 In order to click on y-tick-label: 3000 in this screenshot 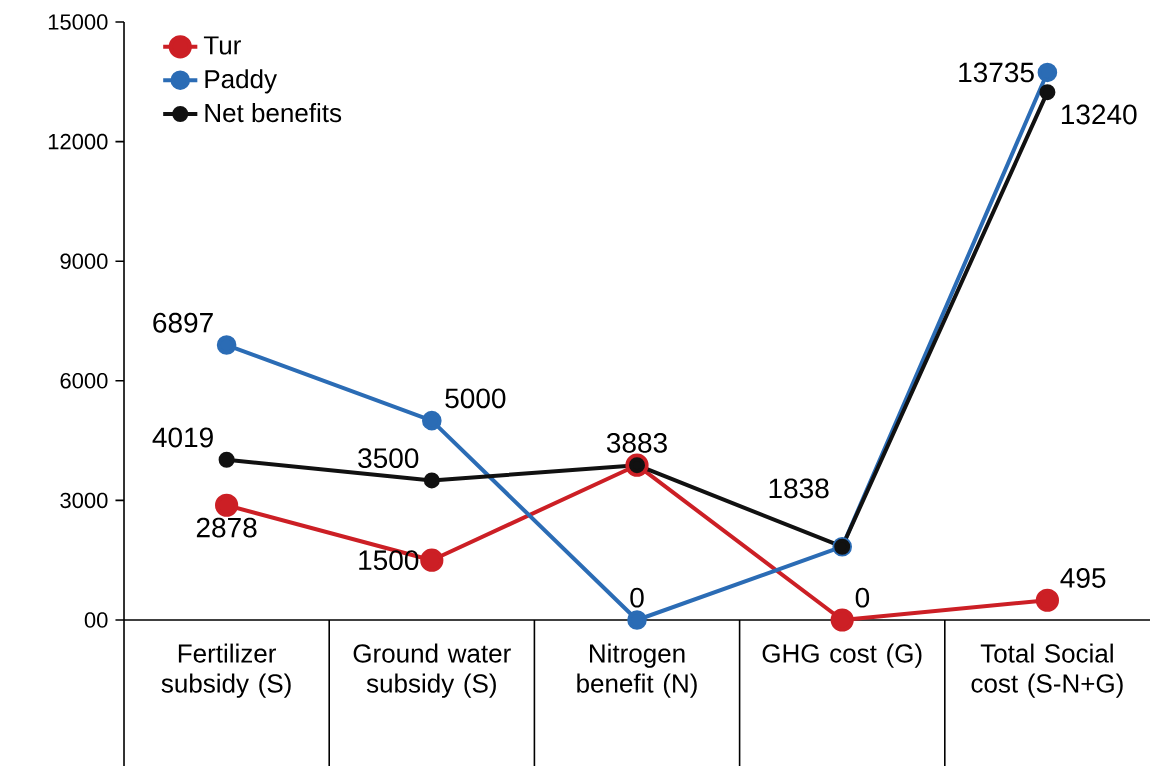, I will do `click(84, 500)`.